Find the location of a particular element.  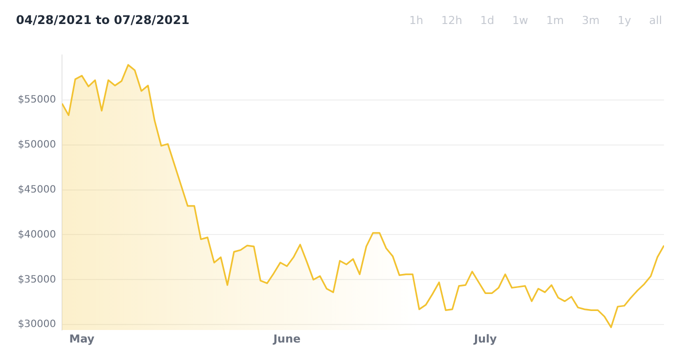

text: all is located at coordinates (655, 20).